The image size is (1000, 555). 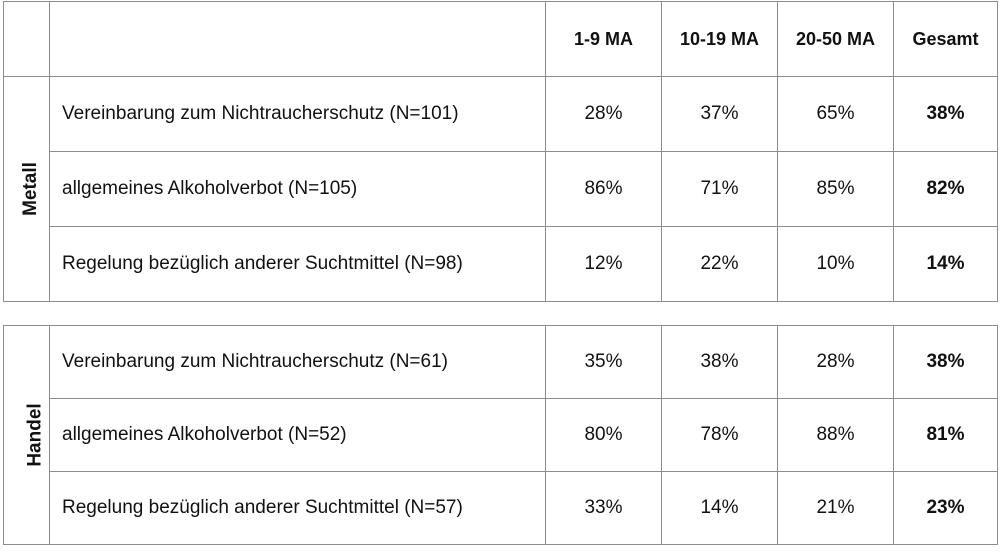 I want to click on group-label-metall: Metall, so click(x=30, y=189).